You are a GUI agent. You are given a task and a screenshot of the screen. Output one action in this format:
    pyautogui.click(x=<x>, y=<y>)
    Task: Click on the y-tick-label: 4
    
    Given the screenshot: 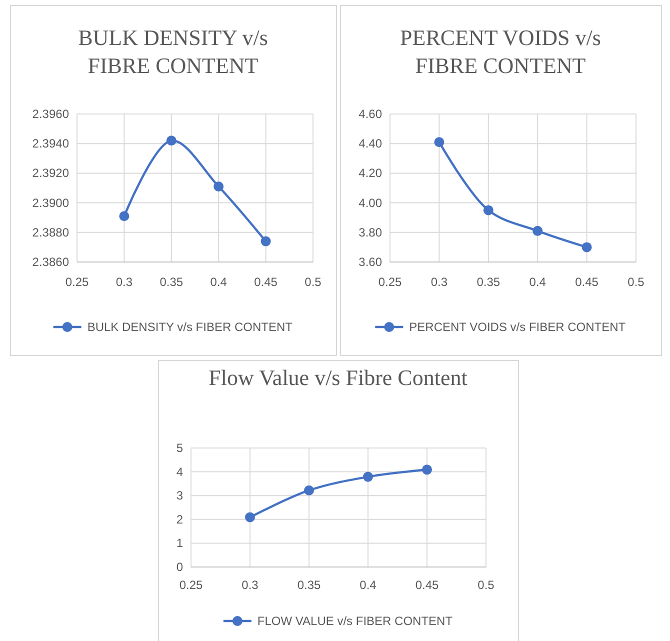 What is the action you would take?
    pyautogui.click(x=180, y=471)
    